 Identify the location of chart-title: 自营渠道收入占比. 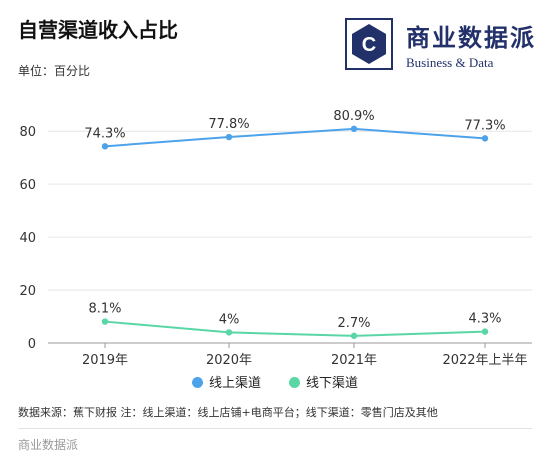
(98, 30).